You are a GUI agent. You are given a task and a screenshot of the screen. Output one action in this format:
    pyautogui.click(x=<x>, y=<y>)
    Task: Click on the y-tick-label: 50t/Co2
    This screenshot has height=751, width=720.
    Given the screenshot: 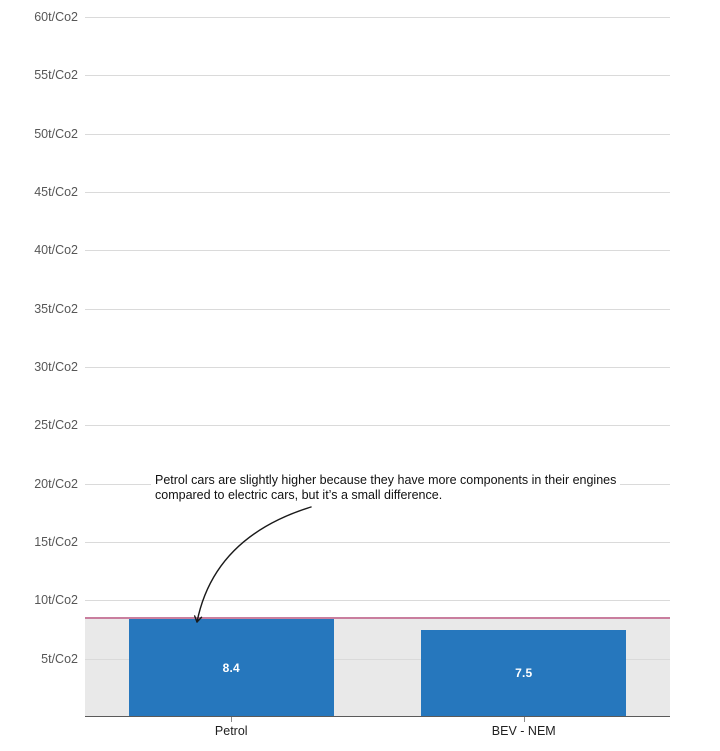 What is the action you would take?
    pyautogui.click(x=56, y=133)
    